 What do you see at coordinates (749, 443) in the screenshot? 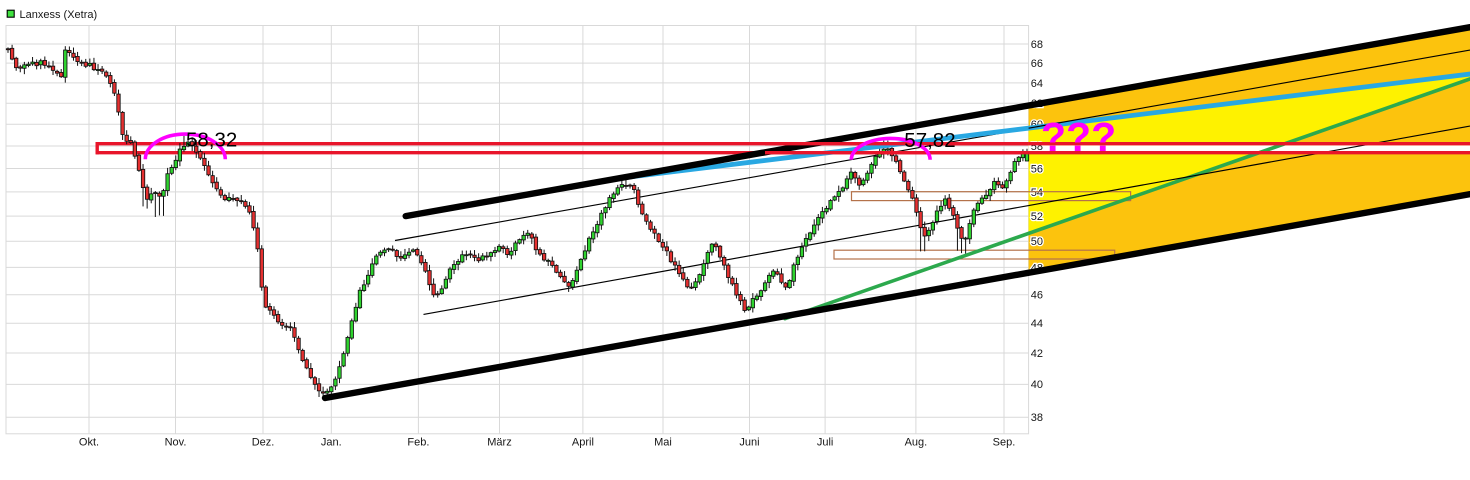
I see `svg-text: Juni` at bounding box center [749, 443].